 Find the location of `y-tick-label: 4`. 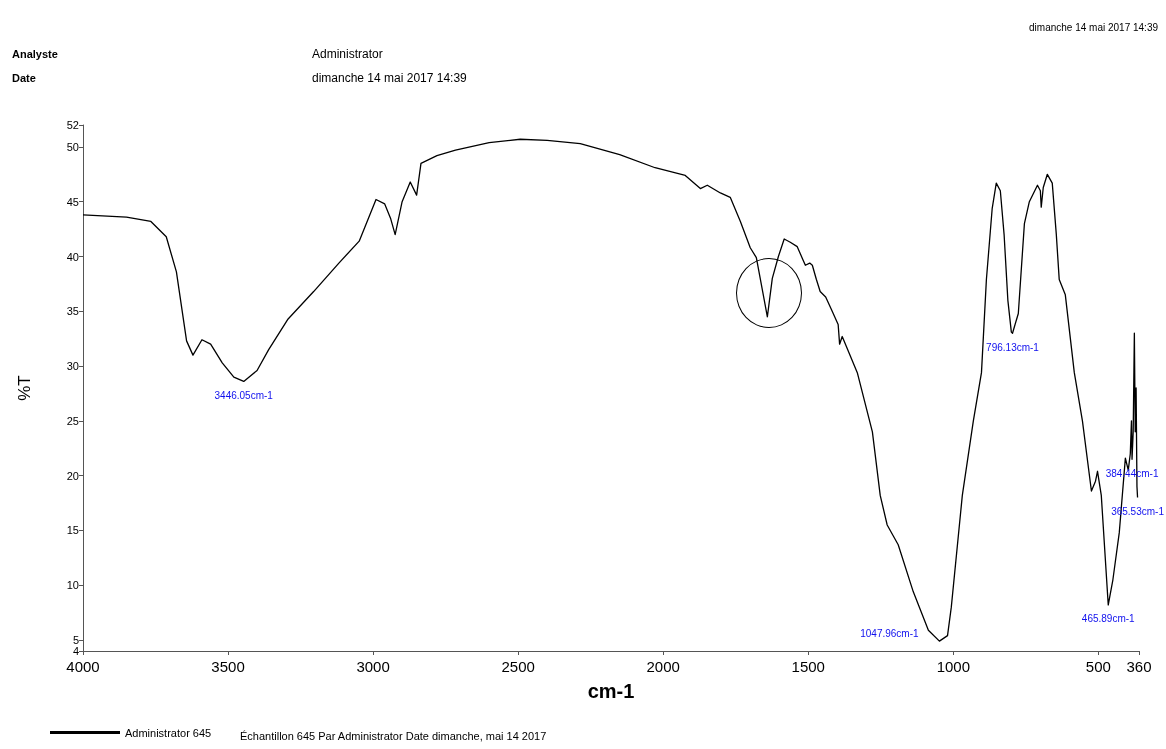

y-tick-label: 4 is located at coordinates (75, 651).